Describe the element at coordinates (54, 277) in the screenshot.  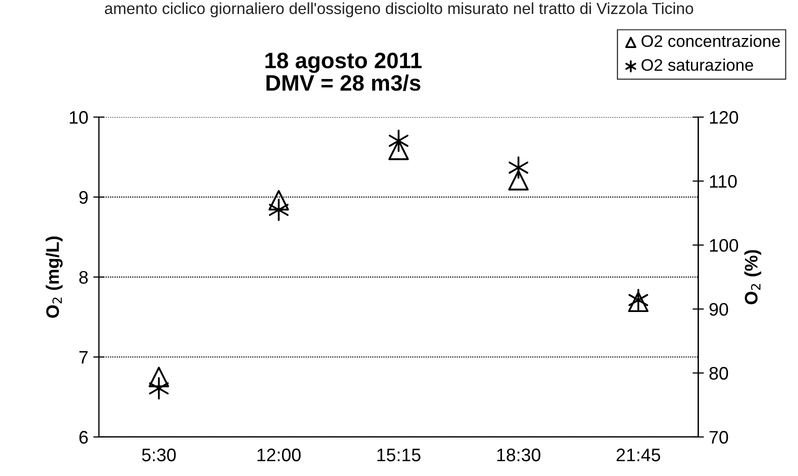
I see `y-axis-title: O$_{2}$ (mg/L)` at that location.